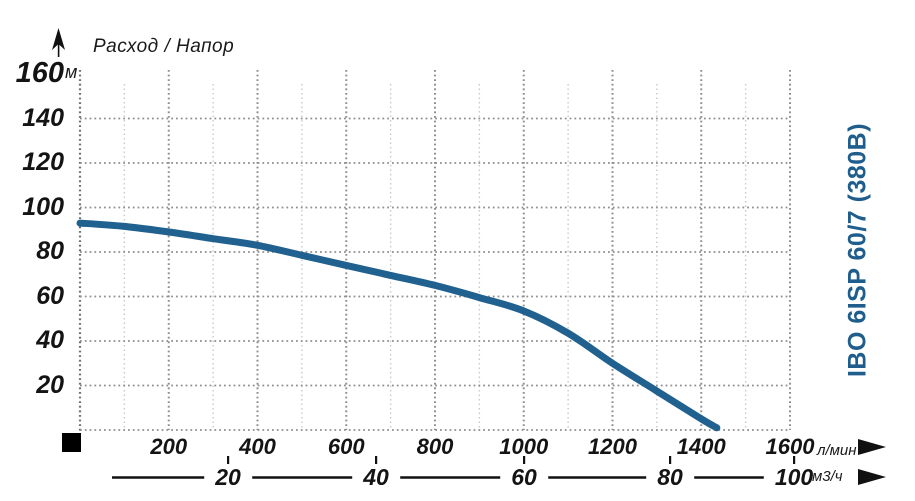 This screenshot has height=501, width=915. I want to click on y-tick-label: 80, so click(32, 251).